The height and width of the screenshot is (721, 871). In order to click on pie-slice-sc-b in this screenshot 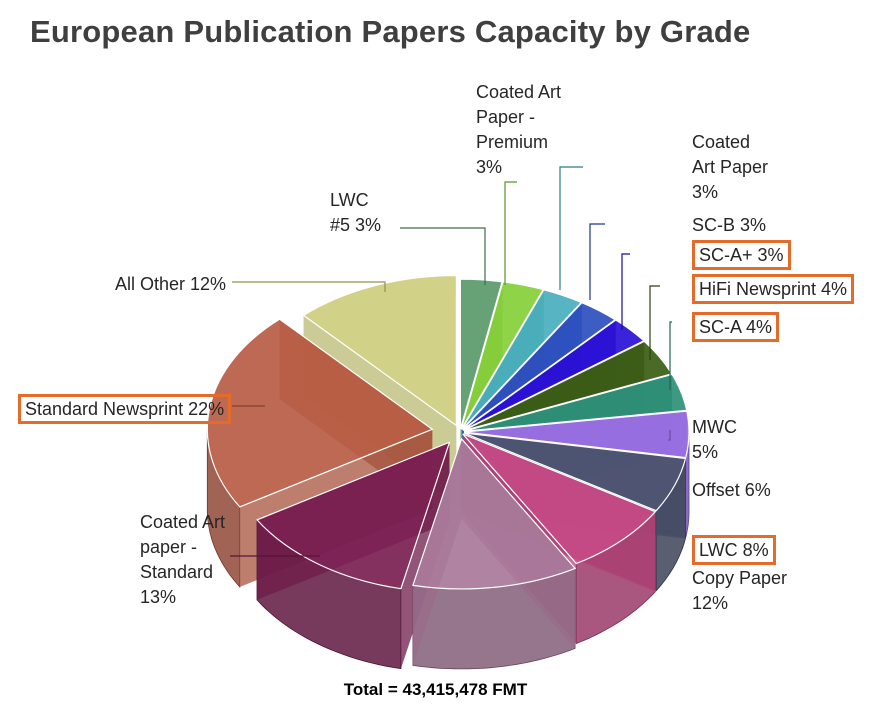, I will do `click(539, 366)`.